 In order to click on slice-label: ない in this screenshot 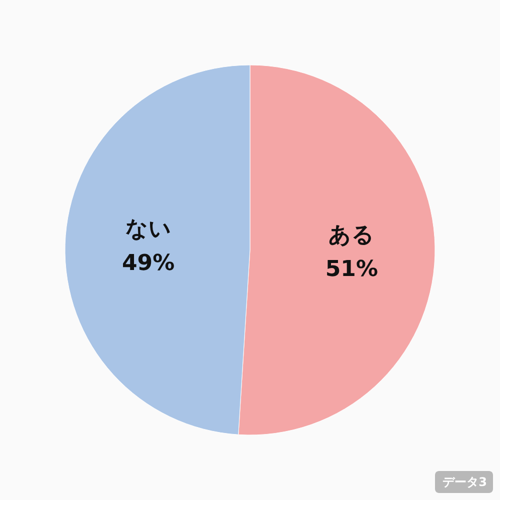, I will do `click(148, 229)`.